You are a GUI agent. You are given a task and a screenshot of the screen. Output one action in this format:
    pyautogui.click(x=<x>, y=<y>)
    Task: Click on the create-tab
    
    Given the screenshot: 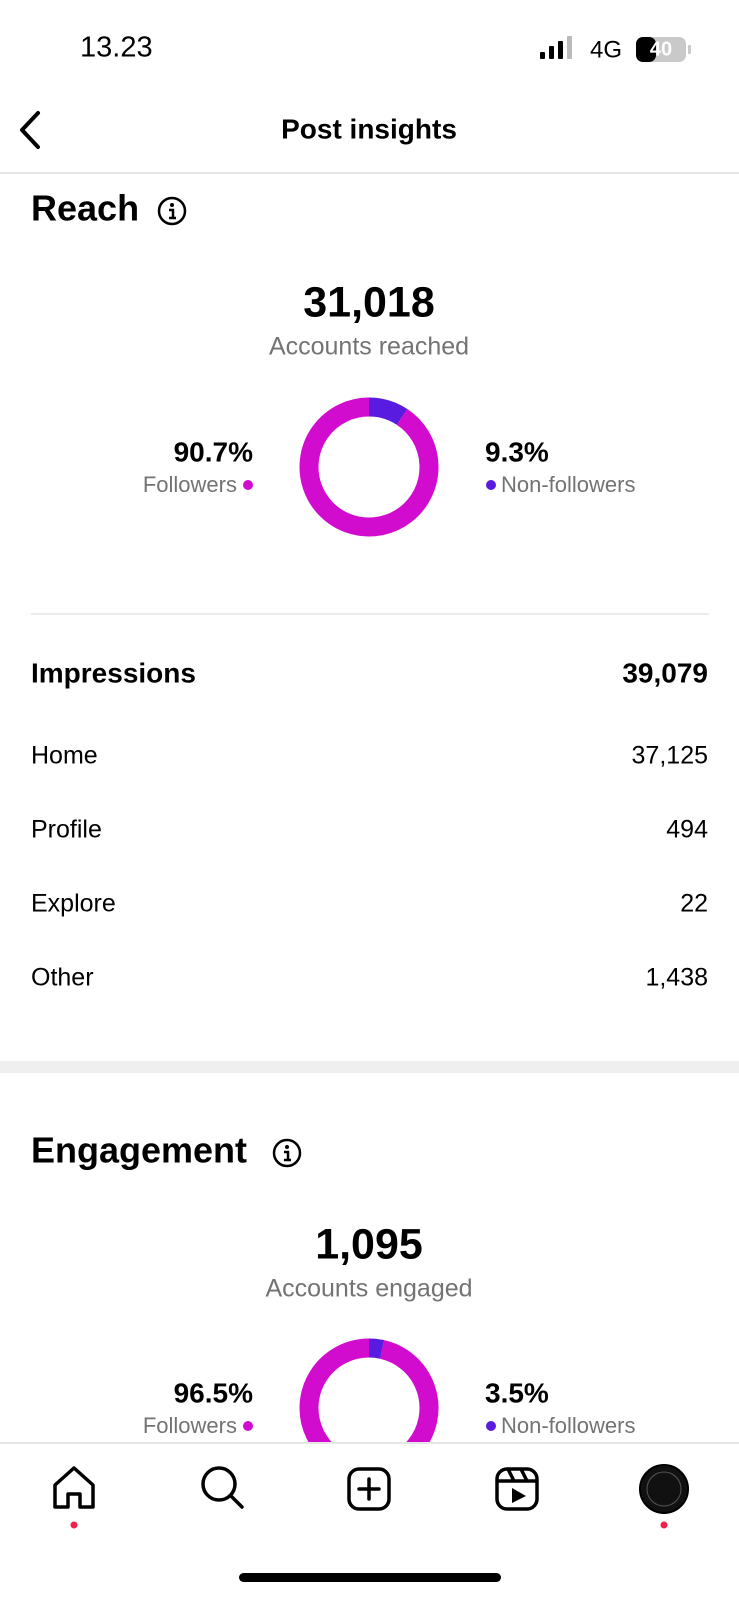 What is the action you would take?
    pyautogui.click(x=369, y=1489)
    